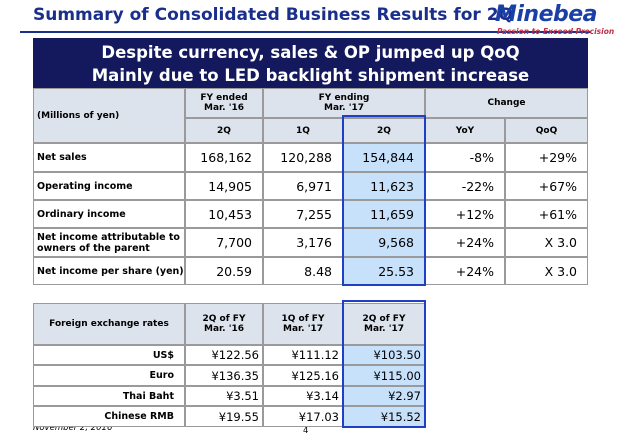 This screenshot has height=438, width=621. I want to click on fx-value-cell: ¥136.35, so click(224, 375).